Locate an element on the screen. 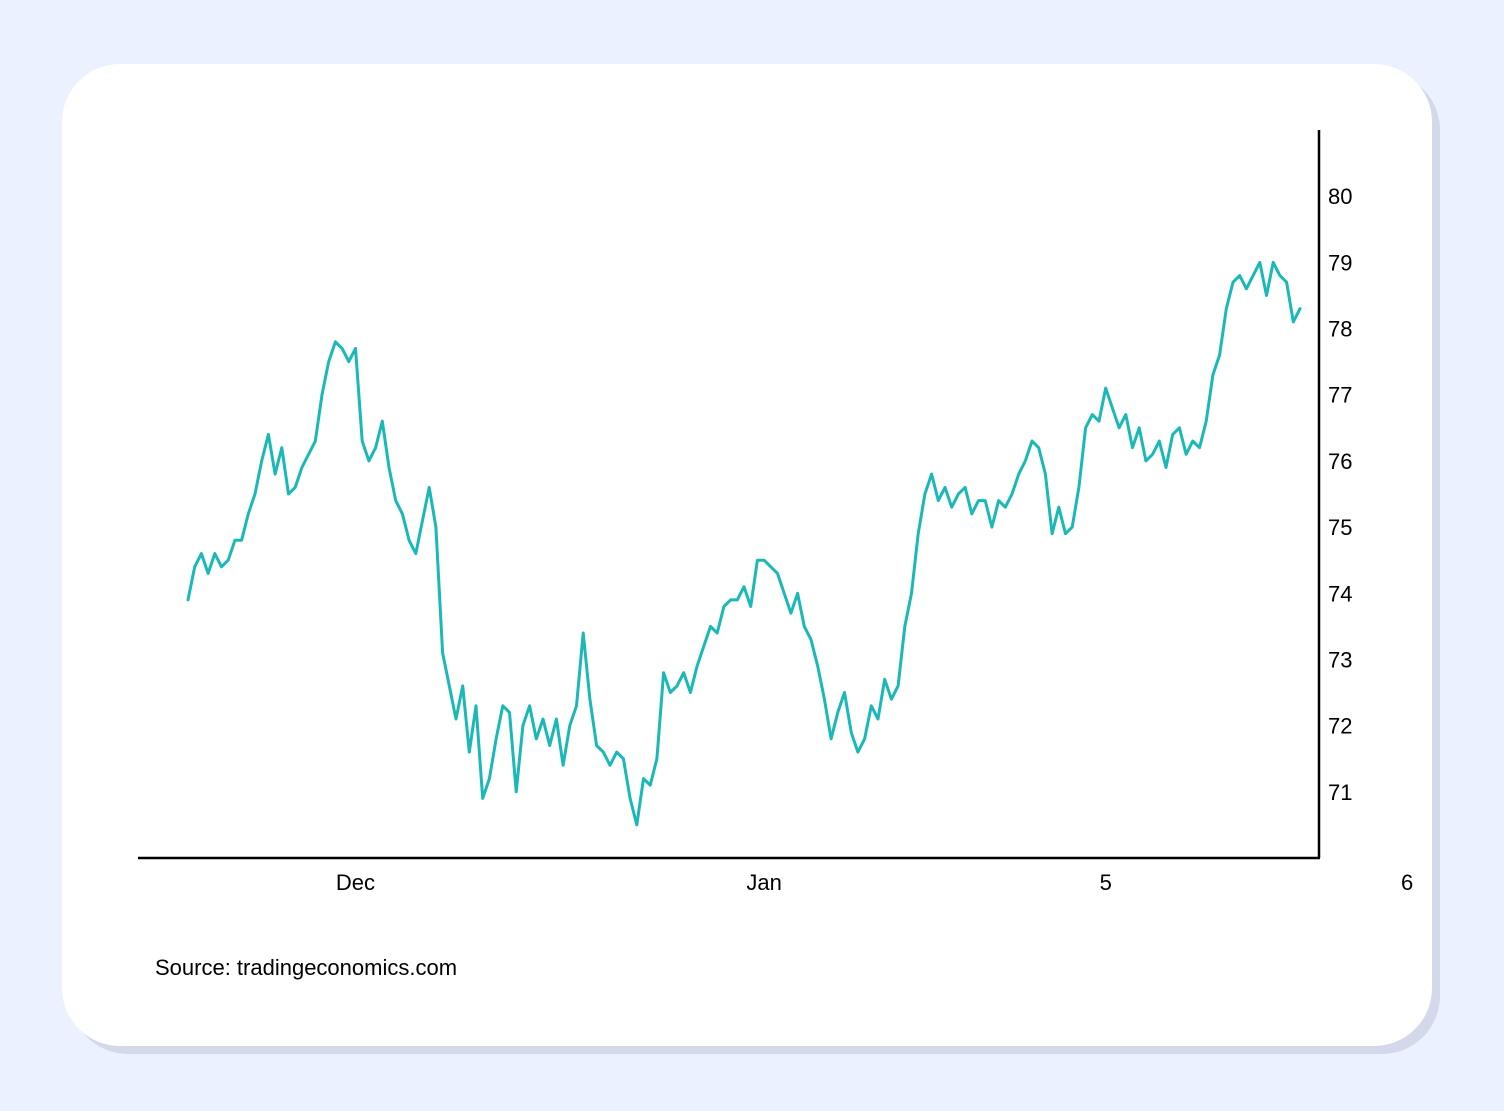  source-note: Source: tradingeconomics.com is located at coordinates (306, 967).